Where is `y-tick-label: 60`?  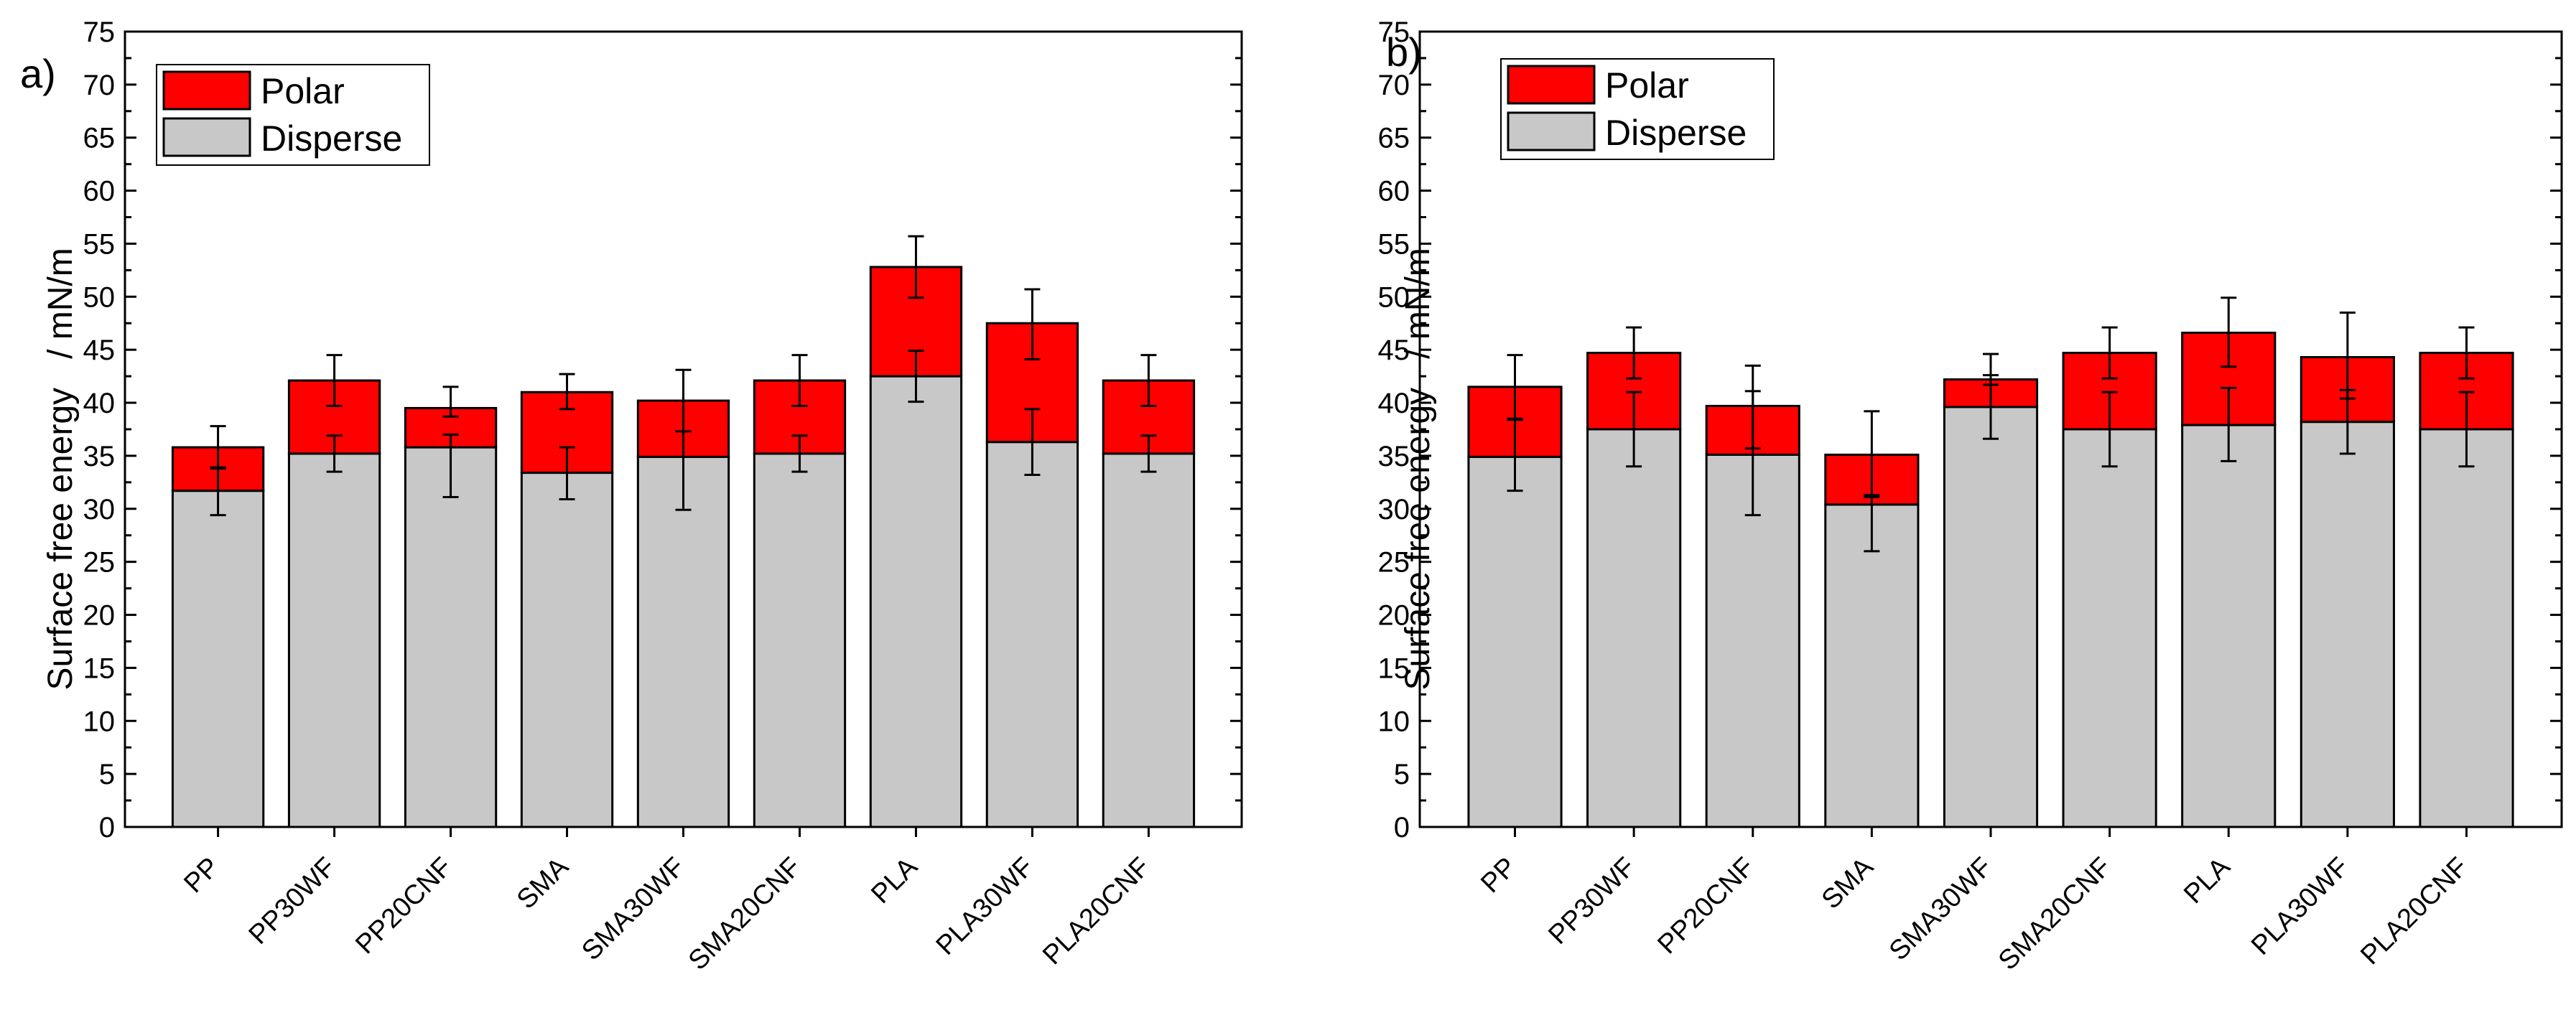
y-tick-label: 60 is located at coordinates (100, 191).